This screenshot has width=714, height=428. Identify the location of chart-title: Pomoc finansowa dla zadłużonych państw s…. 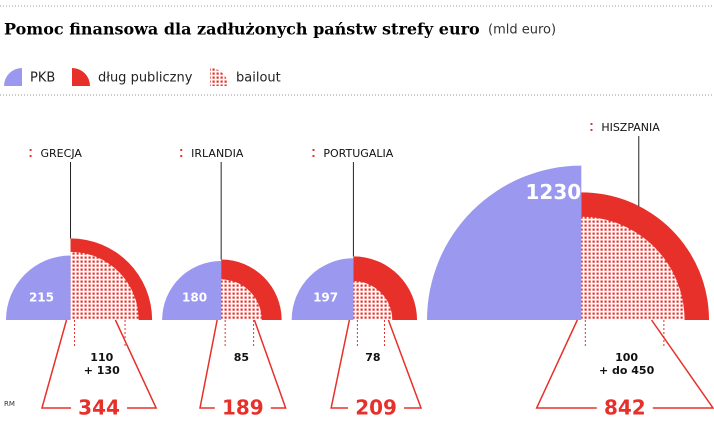
(242, 29).